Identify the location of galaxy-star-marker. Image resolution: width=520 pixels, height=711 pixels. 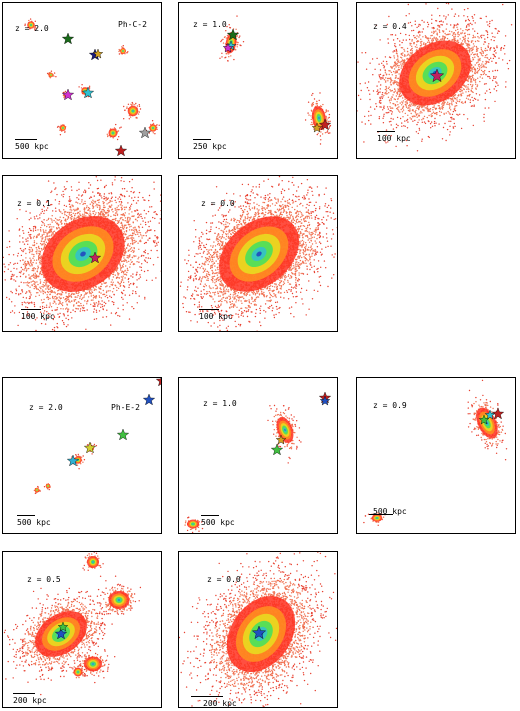
(317, 127).